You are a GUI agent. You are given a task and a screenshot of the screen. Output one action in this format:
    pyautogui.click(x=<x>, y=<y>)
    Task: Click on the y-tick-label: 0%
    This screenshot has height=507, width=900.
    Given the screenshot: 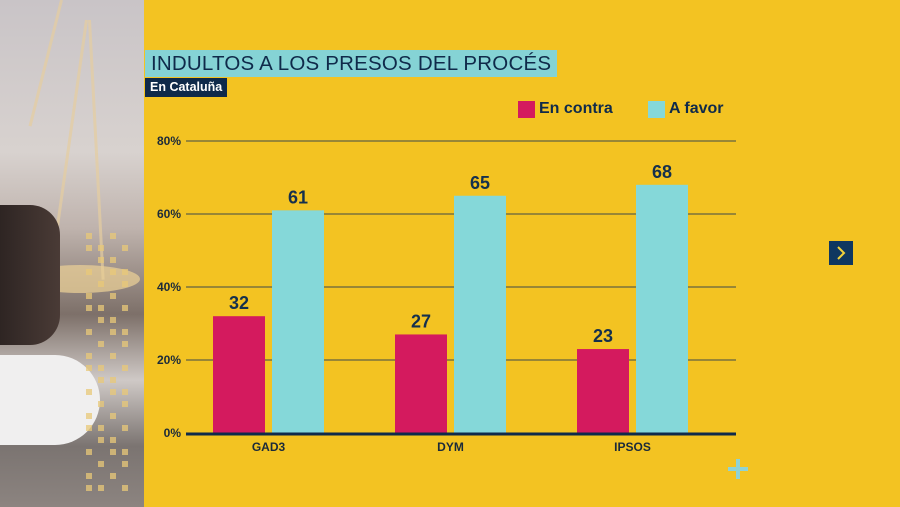 What is the action you would take?
    pyautogui.click(x=173, y=433)
    